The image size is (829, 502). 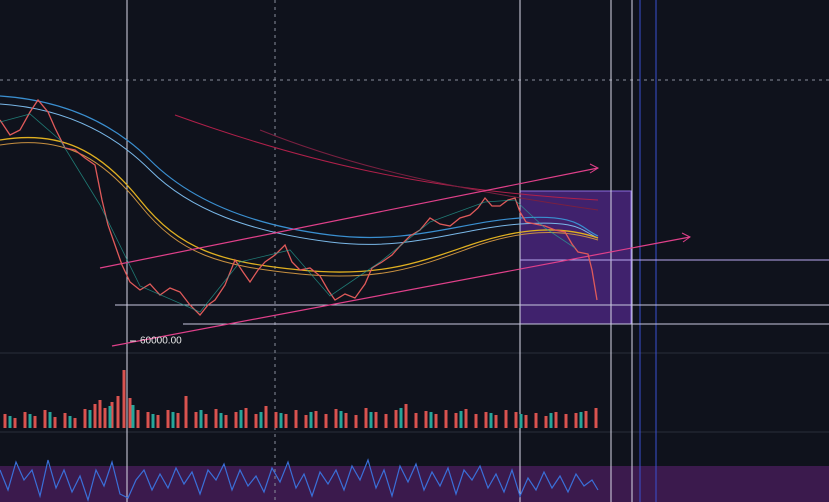 I want to click on range-box, so click(x=575, y=257).